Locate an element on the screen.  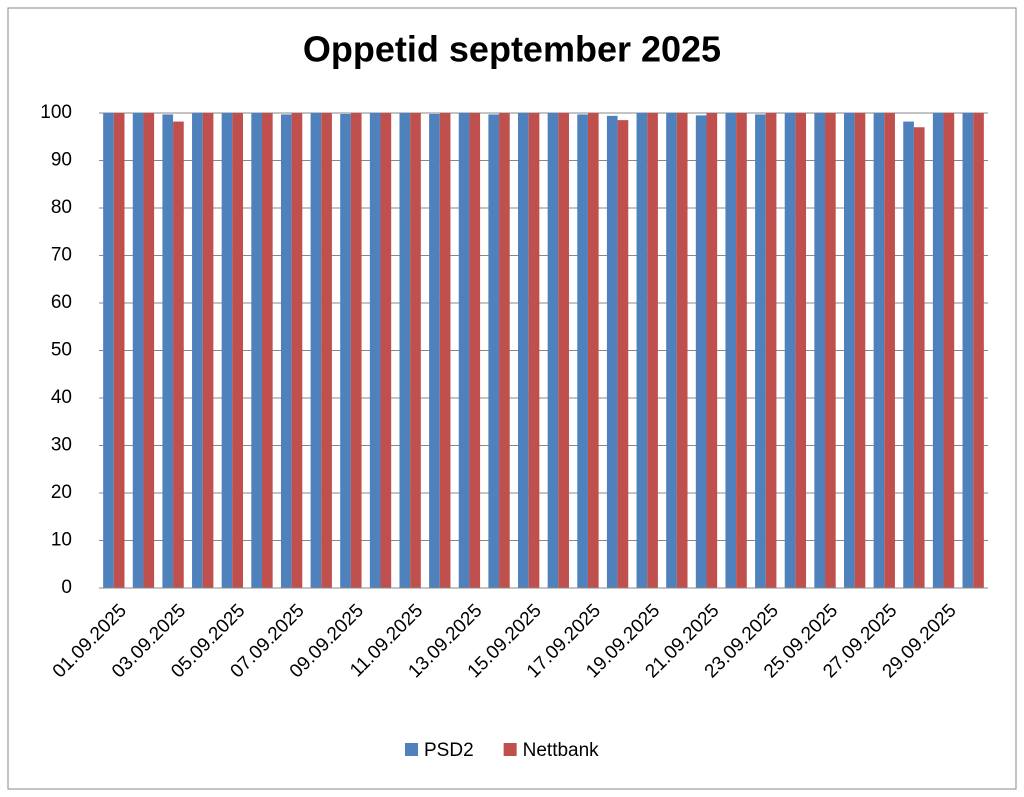
y-tick-label: 80 is located at coordinates (61, 207).